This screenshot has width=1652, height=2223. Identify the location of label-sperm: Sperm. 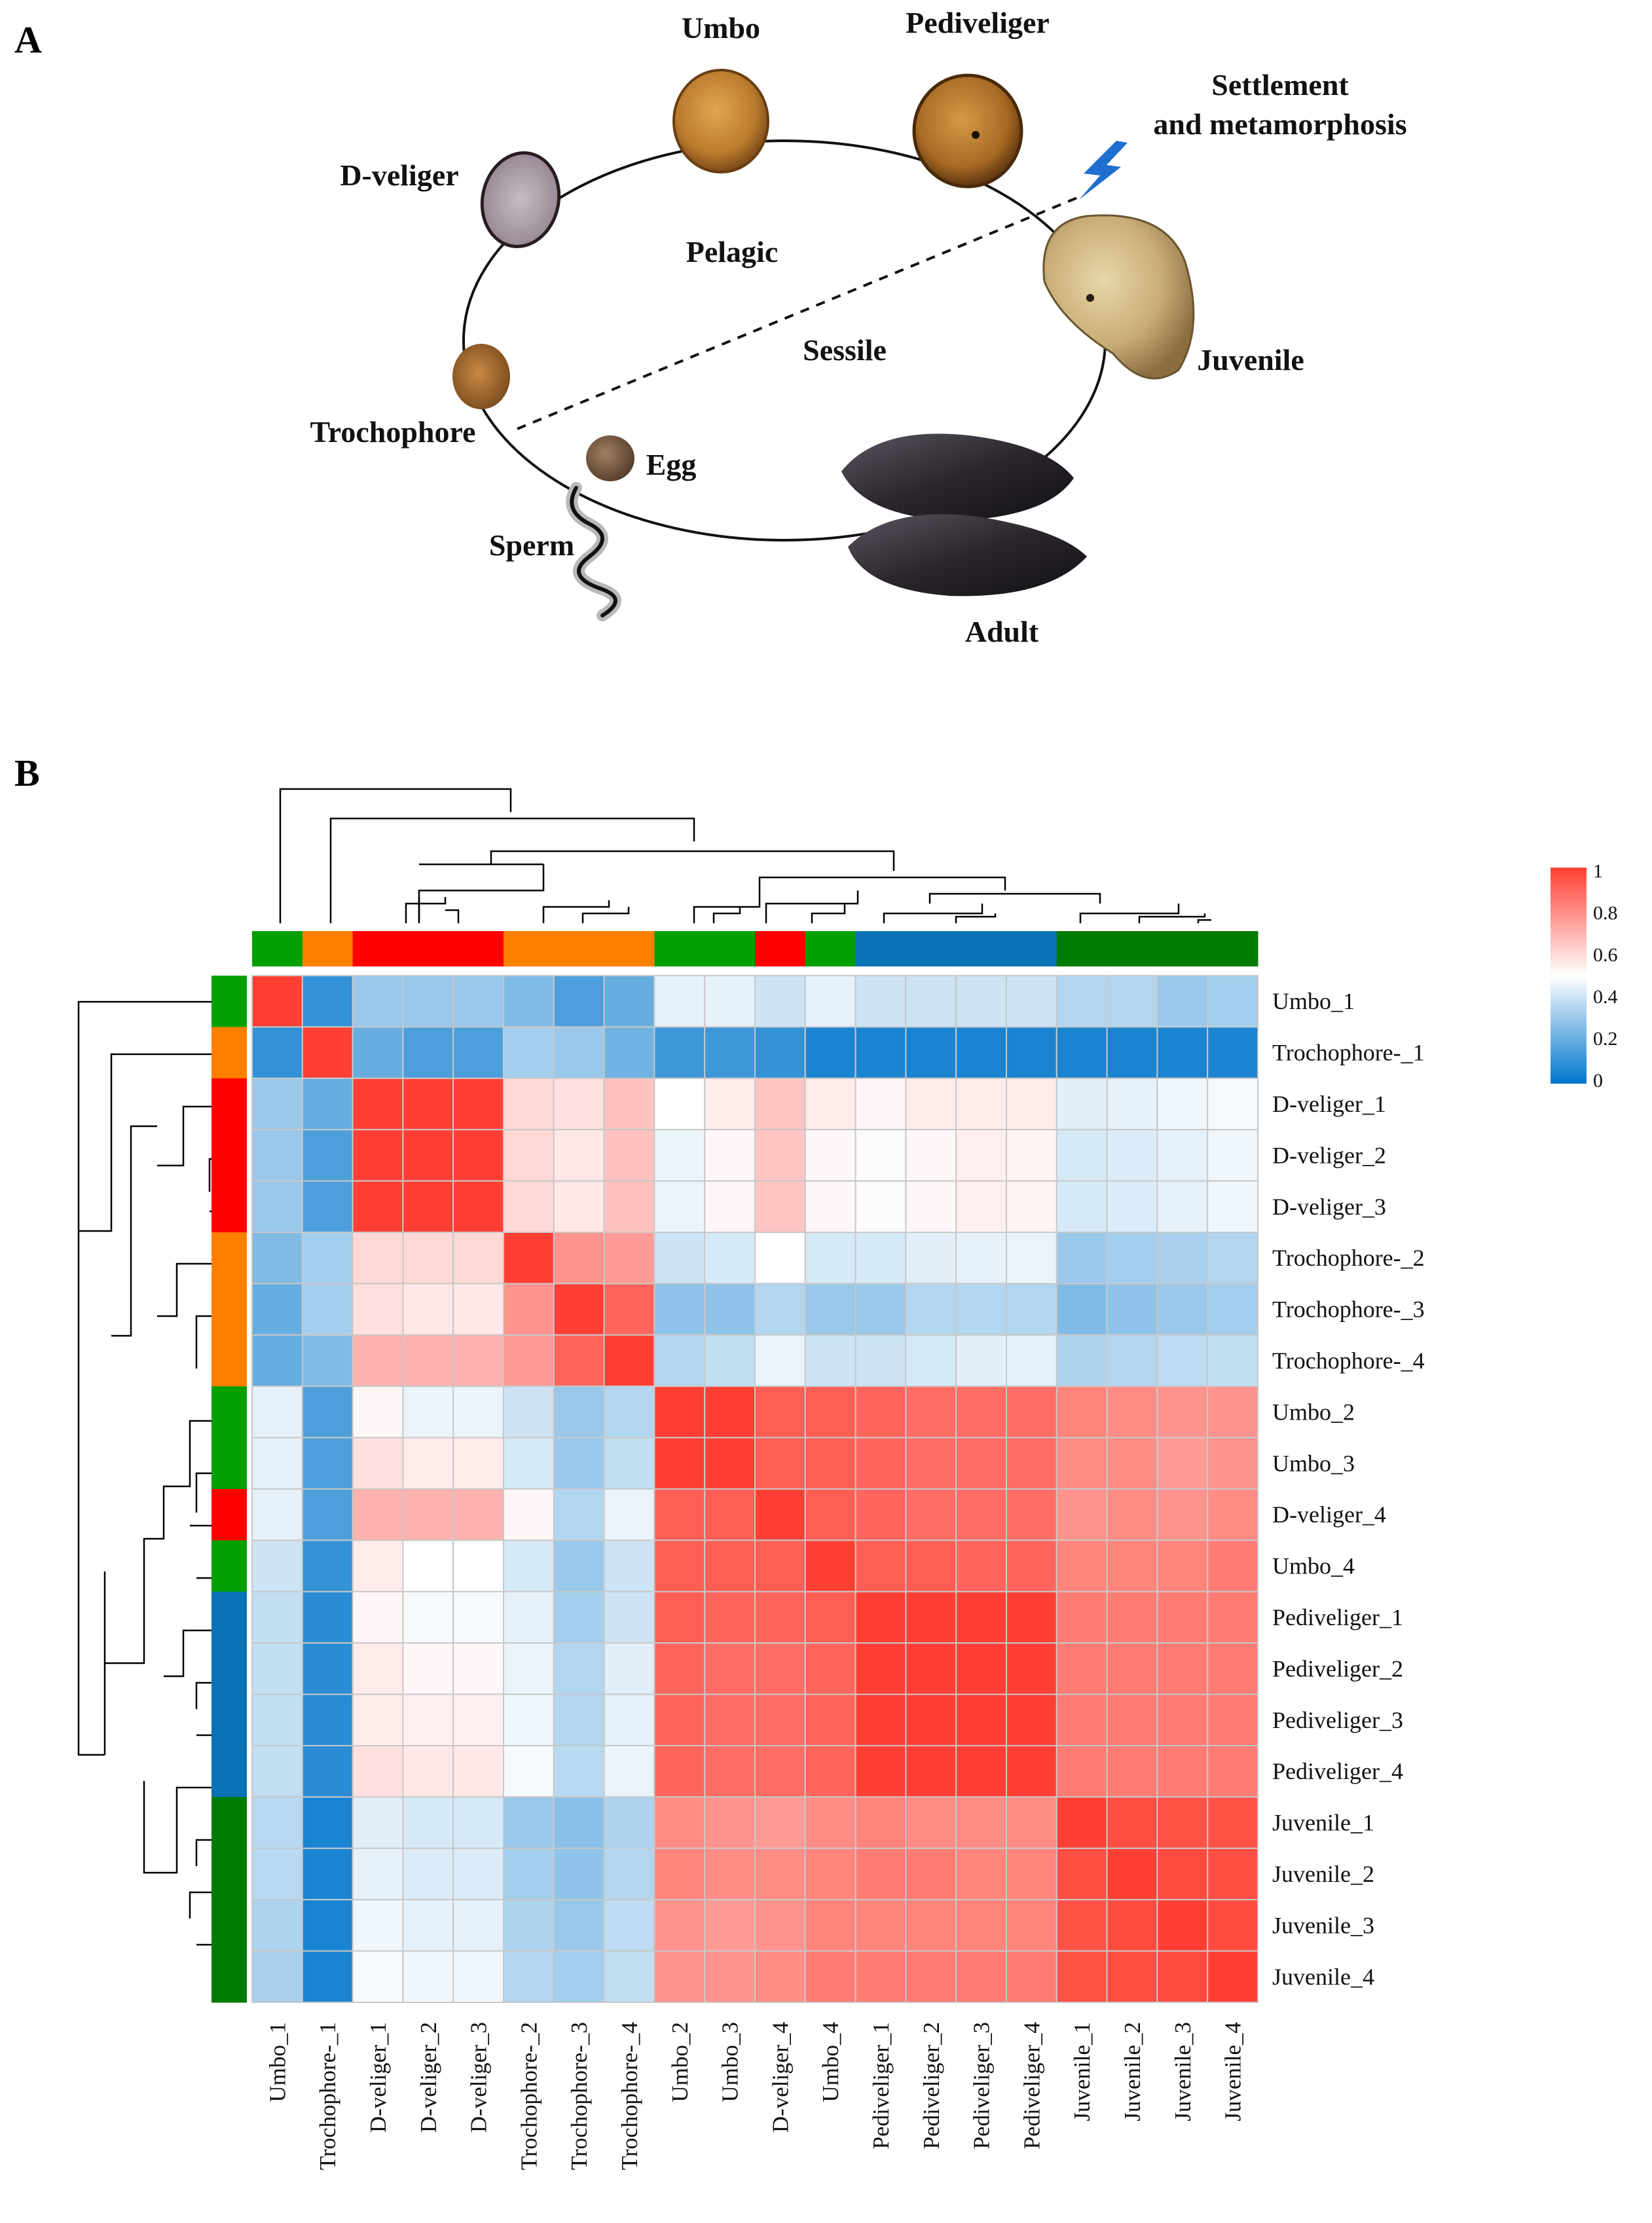
(531, 545).